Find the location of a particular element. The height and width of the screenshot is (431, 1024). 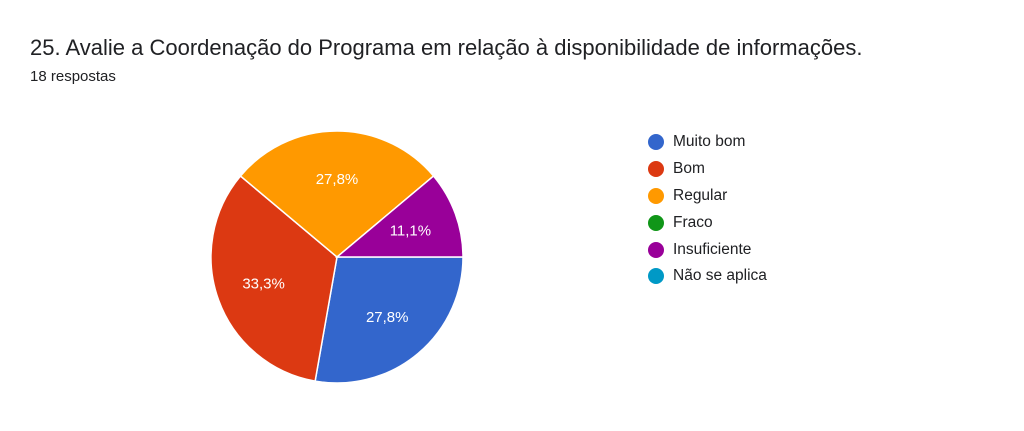

legend-item: Não se aplica is located at coordinates (707, 276).